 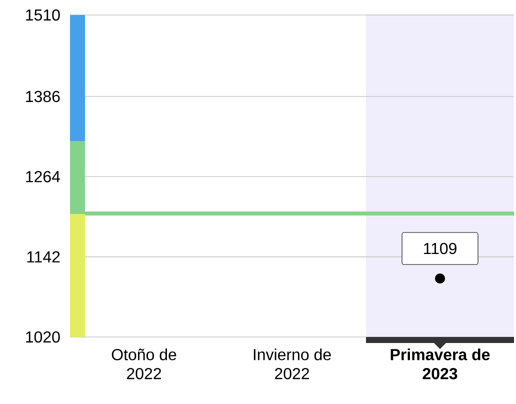 What do you see at coordinates (43, 337) in the screenshot?
I see `y-tick-label: 1020` at bounding box center [43, 337].